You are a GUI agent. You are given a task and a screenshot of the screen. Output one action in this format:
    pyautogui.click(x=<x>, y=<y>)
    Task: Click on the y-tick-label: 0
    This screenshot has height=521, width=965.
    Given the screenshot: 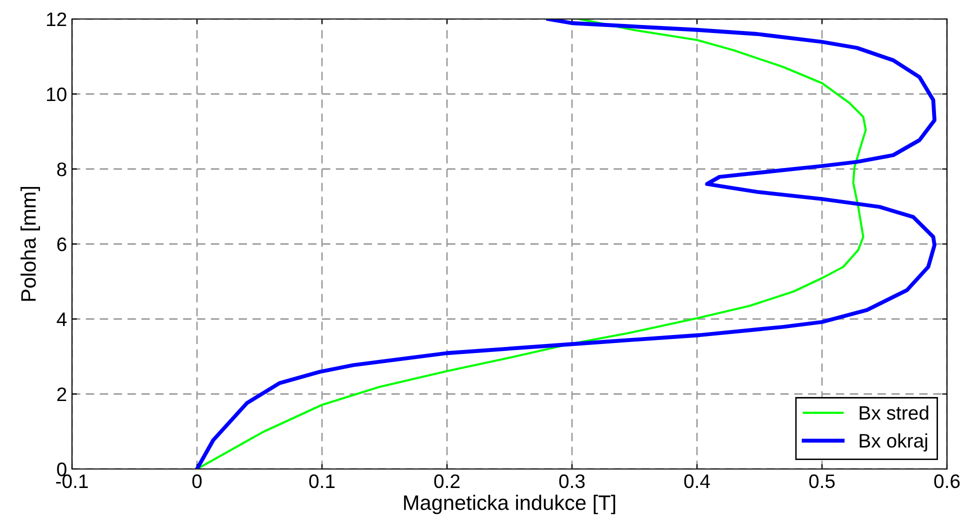 What is the action you would take?
    pyautogui.click(x=61, y=469)
    